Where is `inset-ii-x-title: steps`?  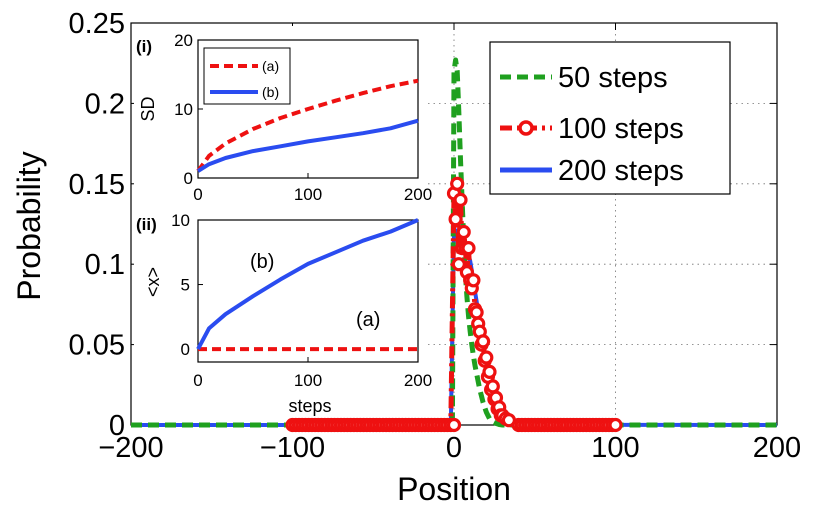
inset-ii-x-title: steps is located at coordinates (309, 406).